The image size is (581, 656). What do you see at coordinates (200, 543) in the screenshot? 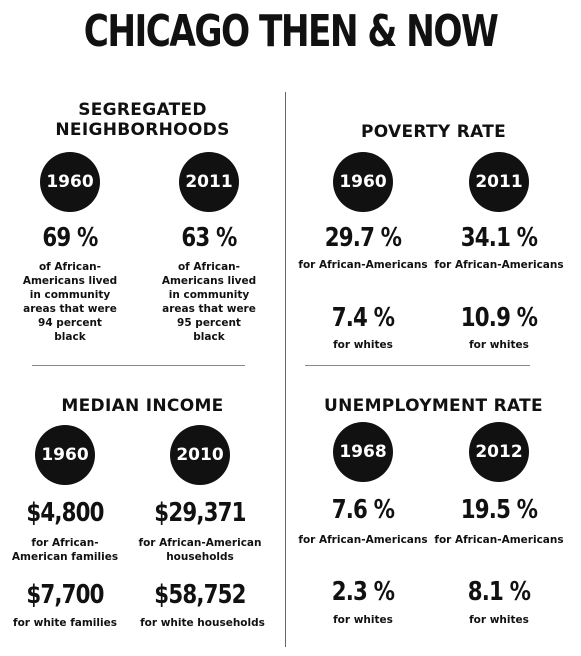
I see `caption-line: for African-American` at bounding box center [200, 543].